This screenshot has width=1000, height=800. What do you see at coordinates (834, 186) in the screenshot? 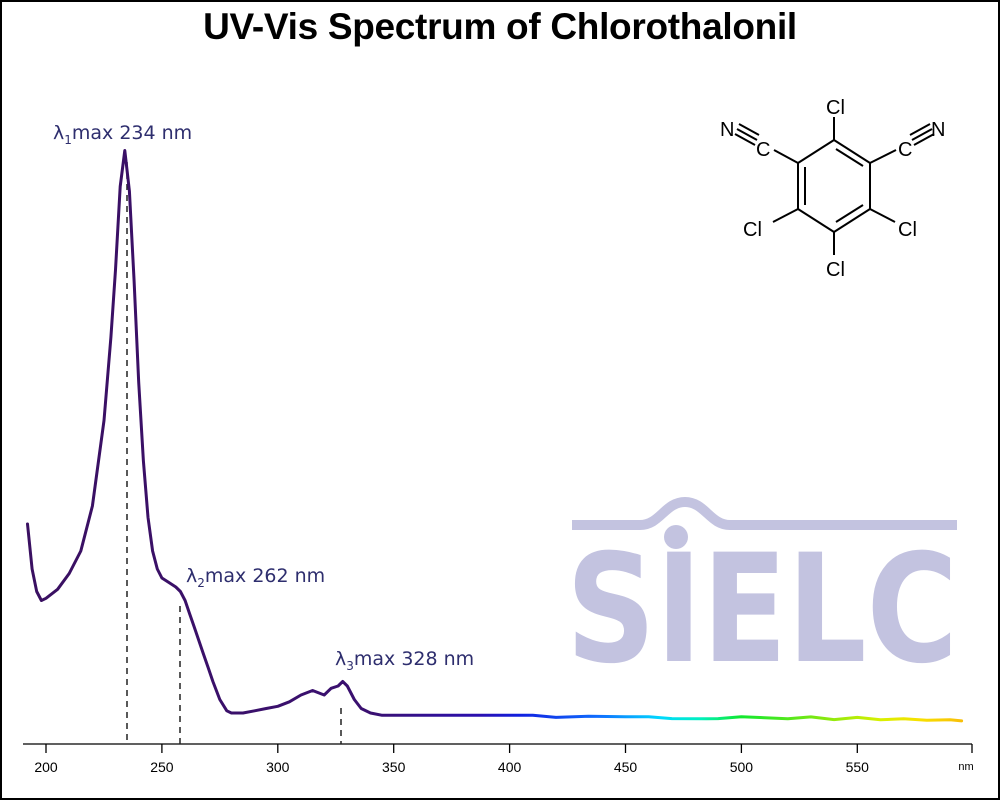
I see `chlorothalonil-structure` at bounding box center [834, 186].